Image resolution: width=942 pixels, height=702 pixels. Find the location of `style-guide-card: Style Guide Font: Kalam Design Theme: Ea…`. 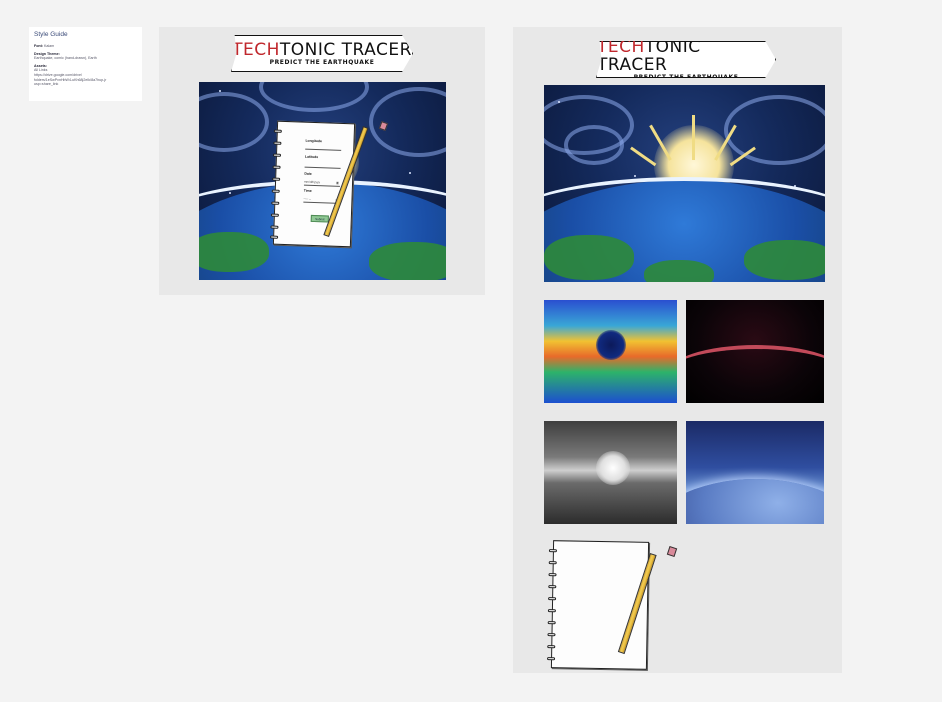

style-guide-card: Style Guide Font: Kalam Design Theme: Ea… is located at coordinates (85, 64).